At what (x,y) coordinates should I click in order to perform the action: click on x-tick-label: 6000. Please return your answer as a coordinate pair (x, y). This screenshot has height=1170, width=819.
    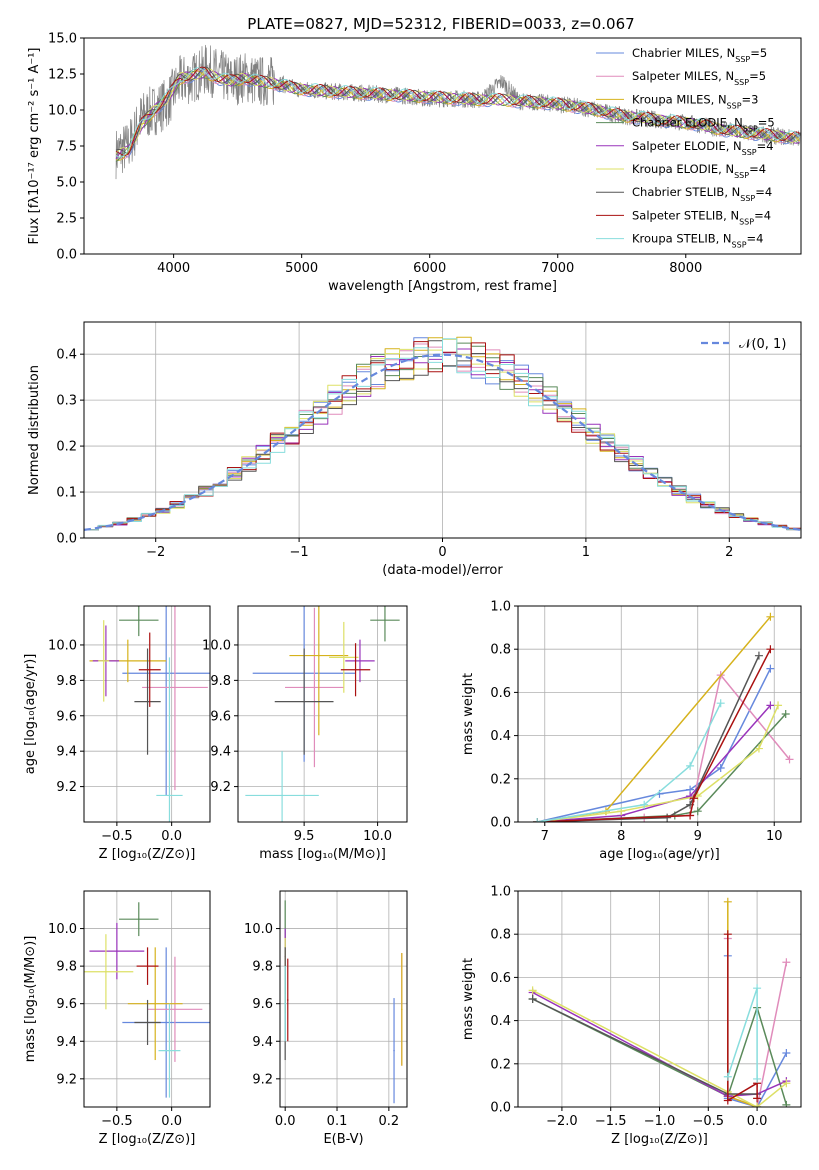
    Looking at the image, I should click on (429, 268).